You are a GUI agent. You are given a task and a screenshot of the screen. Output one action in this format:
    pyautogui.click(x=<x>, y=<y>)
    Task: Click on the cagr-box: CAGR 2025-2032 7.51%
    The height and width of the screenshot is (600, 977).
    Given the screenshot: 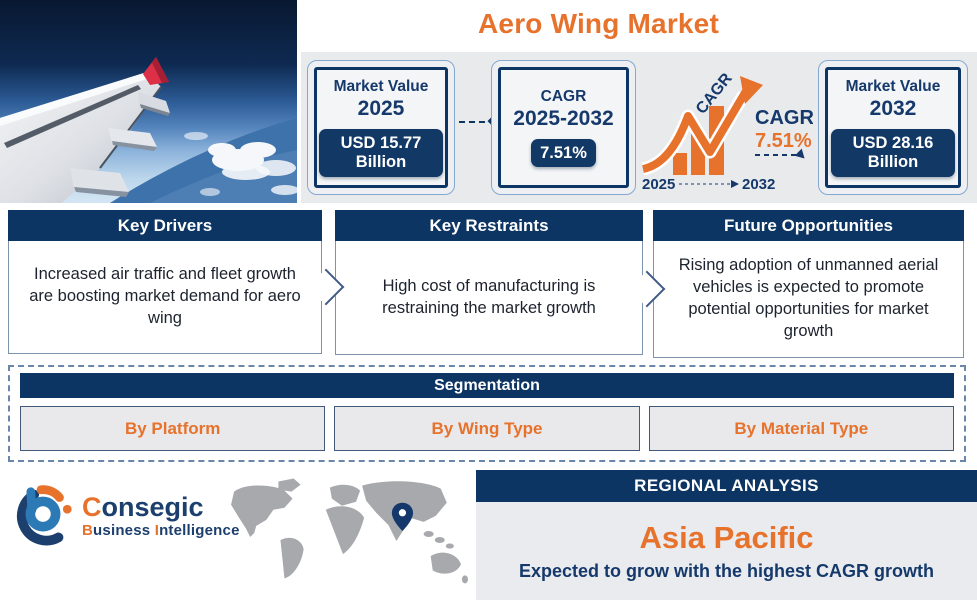 What is the action you would take?
    pyautogui.click(x=563, y=127)
    